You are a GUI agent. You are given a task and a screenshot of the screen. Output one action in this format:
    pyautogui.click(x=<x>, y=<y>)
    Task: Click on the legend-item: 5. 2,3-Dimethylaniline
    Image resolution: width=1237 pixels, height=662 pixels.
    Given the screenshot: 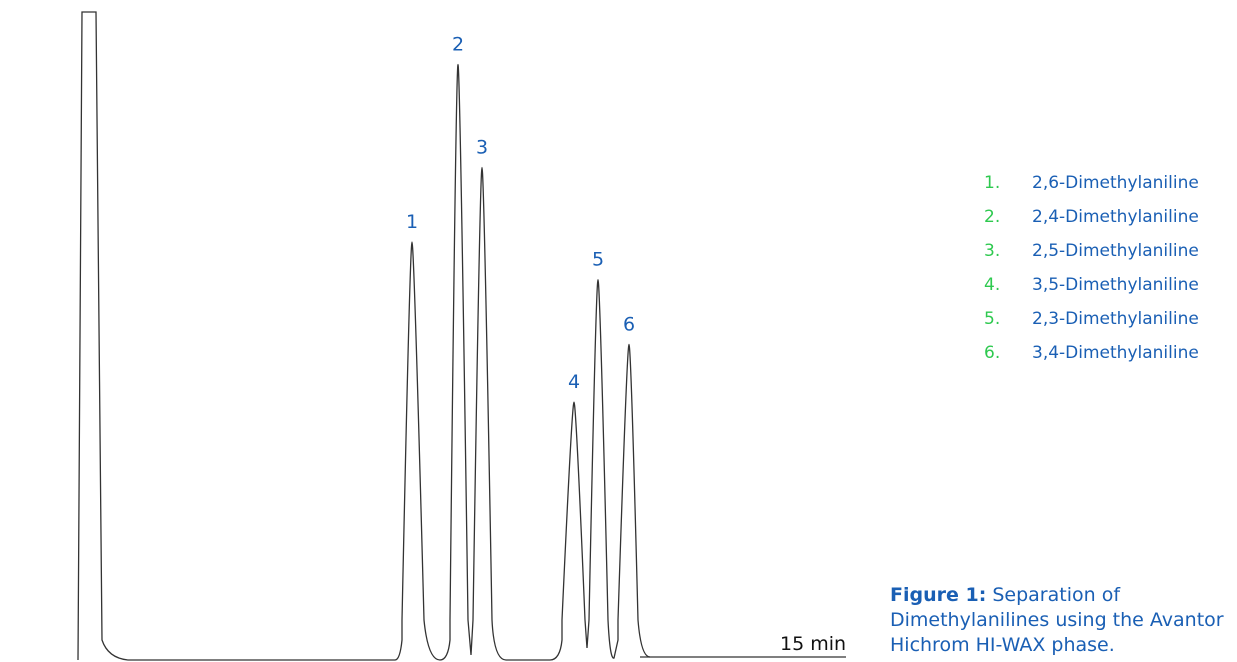 What is the action you would take?
    pyautogui.click(x=1091, y=319)
    